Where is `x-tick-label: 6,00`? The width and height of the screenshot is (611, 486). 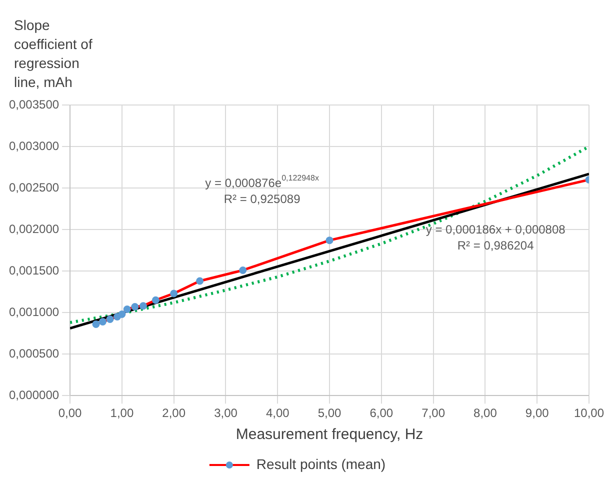
x-tick-label: 6,00 is located at coordinates (382, 413).